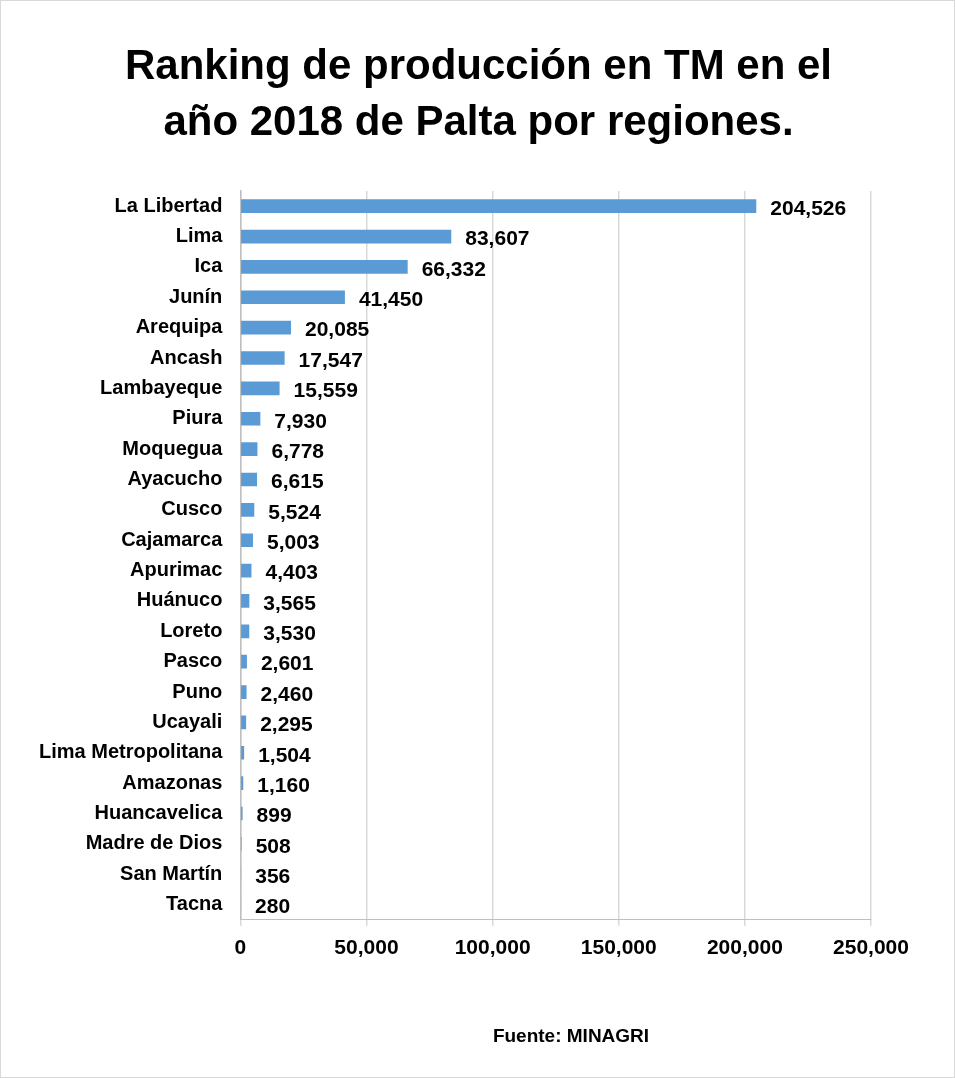 The image size is (955, 1078). Describe the element at coordinates (187, 720) in the screenshot. I see `y-tick-label: Ucayali` at that location.